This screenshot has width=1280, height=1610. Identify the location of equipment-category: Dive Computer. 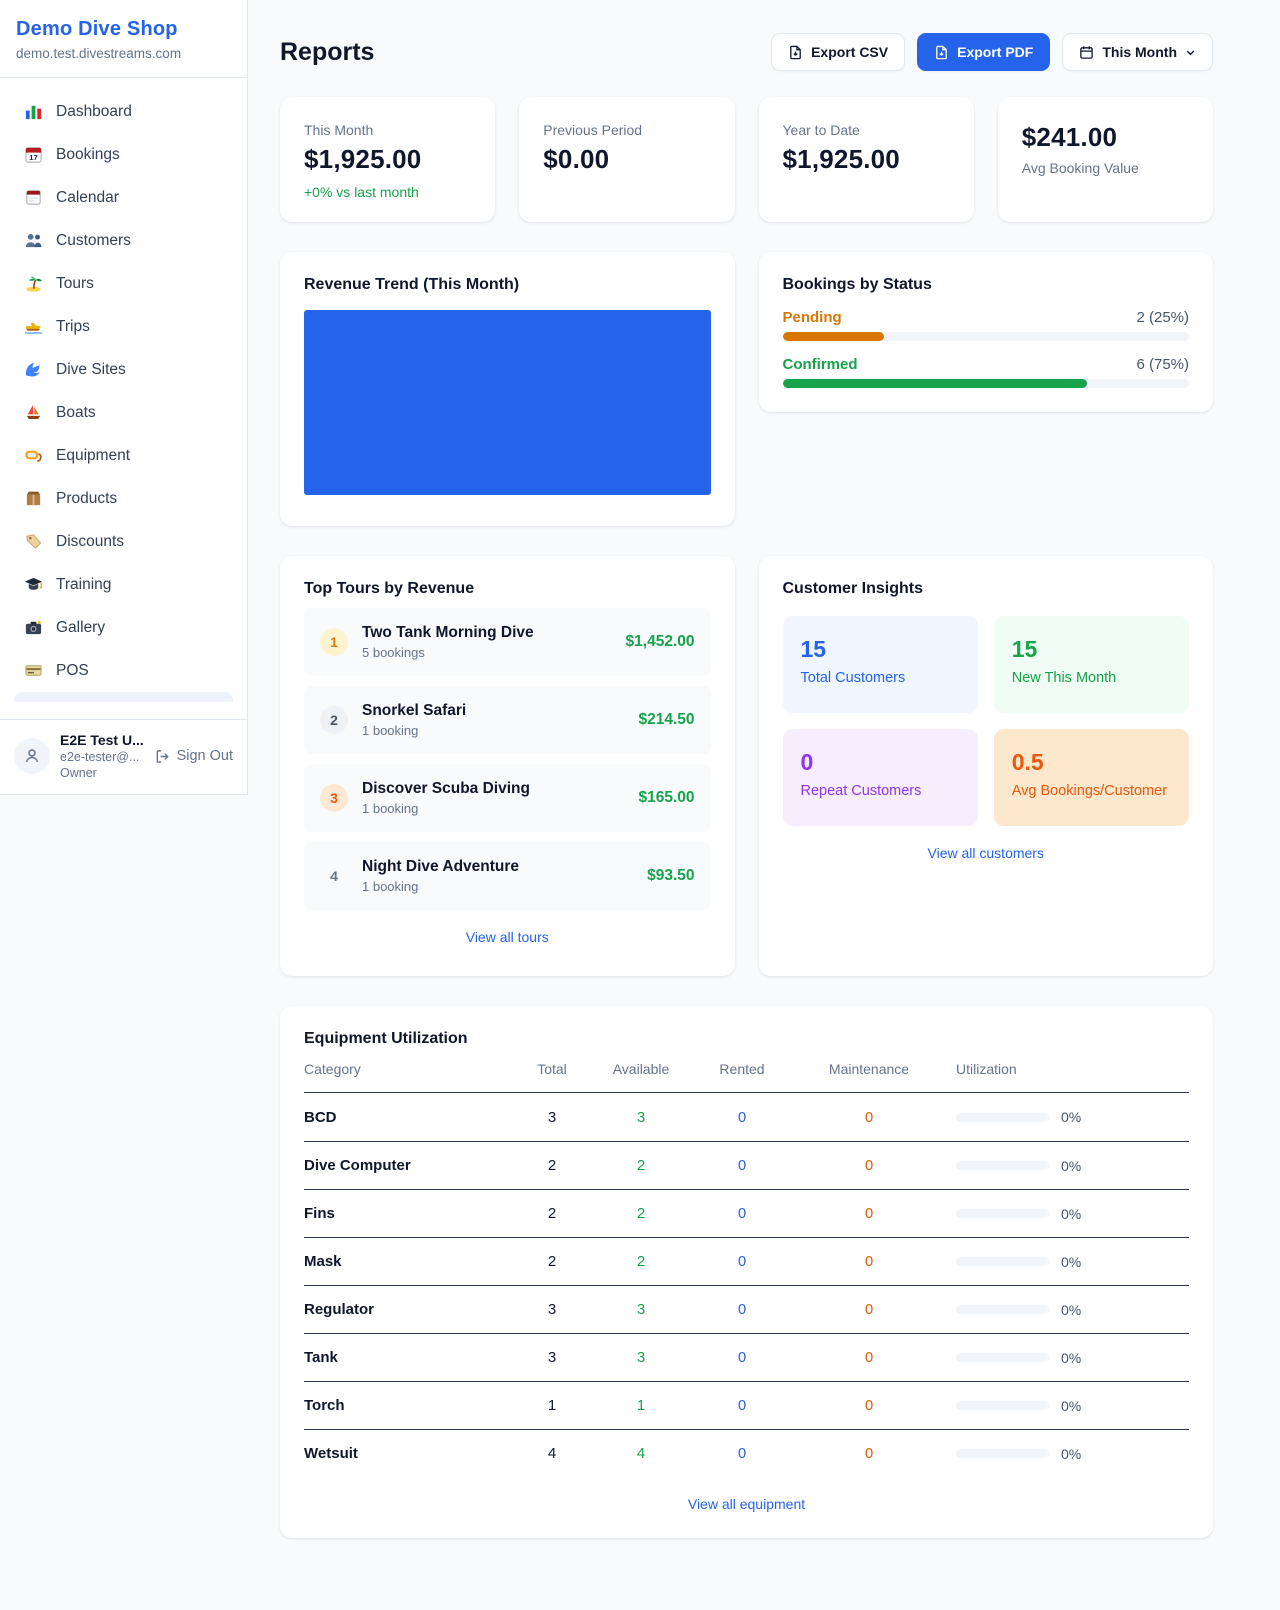
(357, 1165).